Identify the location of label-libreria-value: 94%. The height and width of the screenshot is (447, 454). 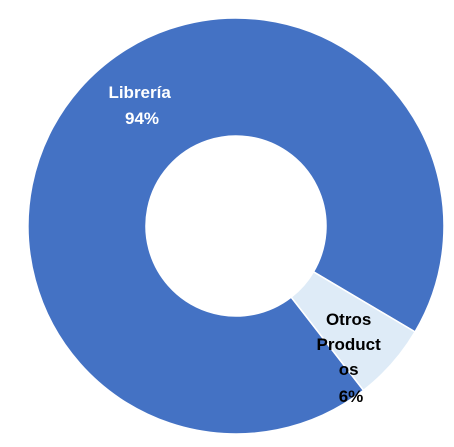
(142, 118).